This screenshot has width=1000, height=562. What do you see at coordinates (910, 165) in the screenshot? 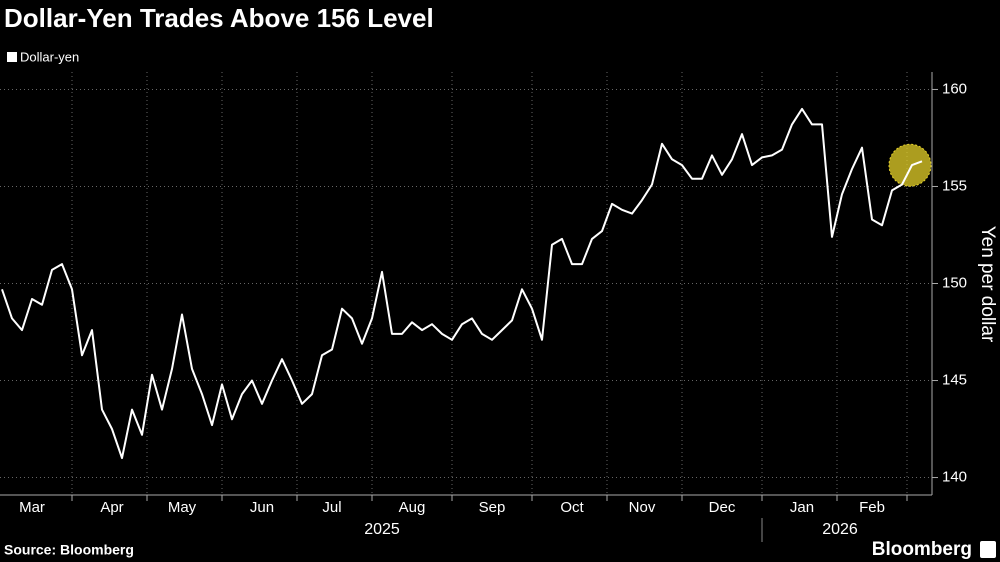
I see `highlight` at bounding box center [910, 165].